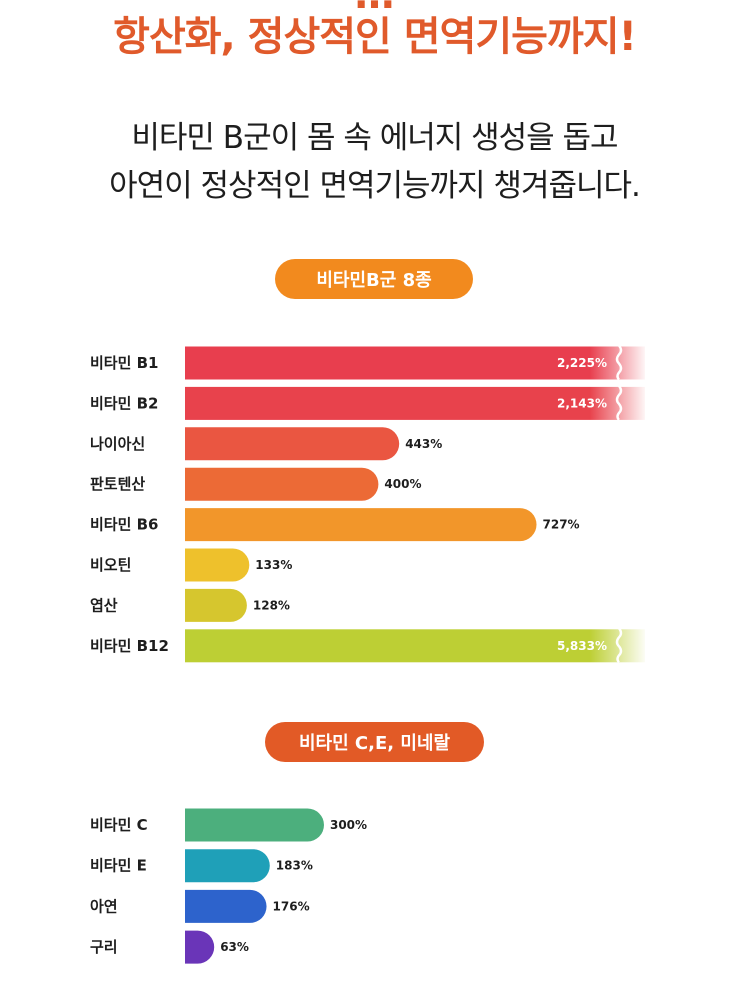  I want to click on value-label: 63%, so click(234, 947).